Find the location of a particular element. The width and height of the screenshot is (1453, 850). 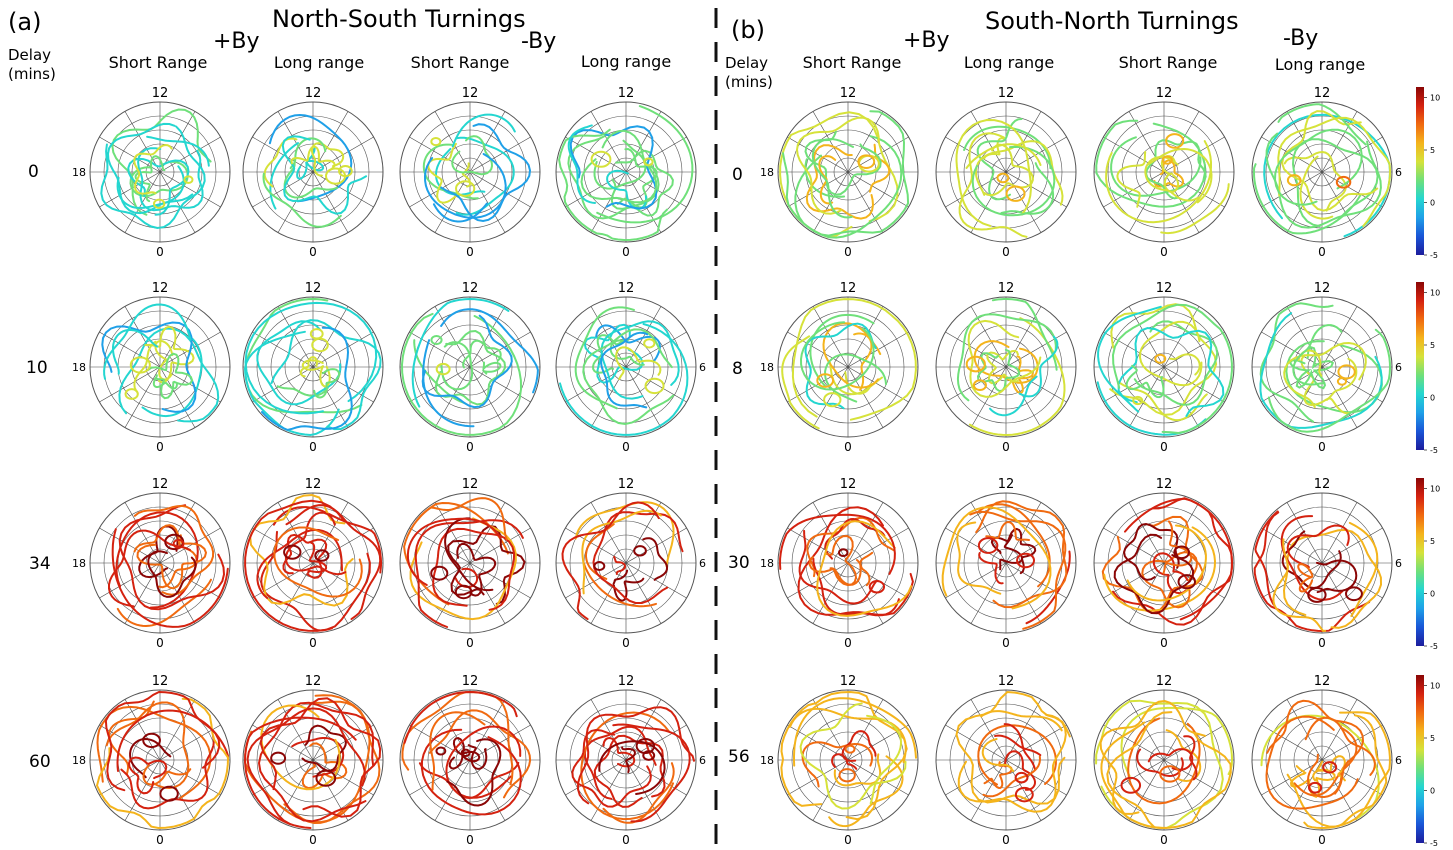

panel-a-by-neg: -By is located at coordinates (538, 41).